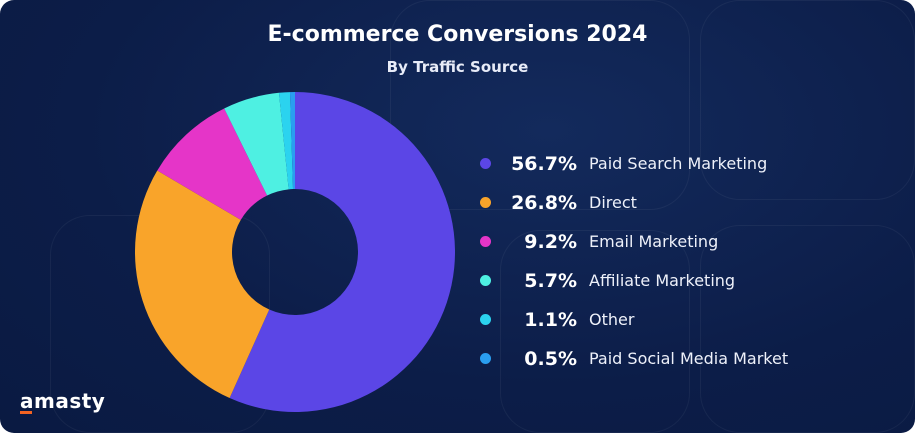 This screenshot has height=433, width=915. I want to click on chart-subtitle: By Traffic Source, so click(457, 67).